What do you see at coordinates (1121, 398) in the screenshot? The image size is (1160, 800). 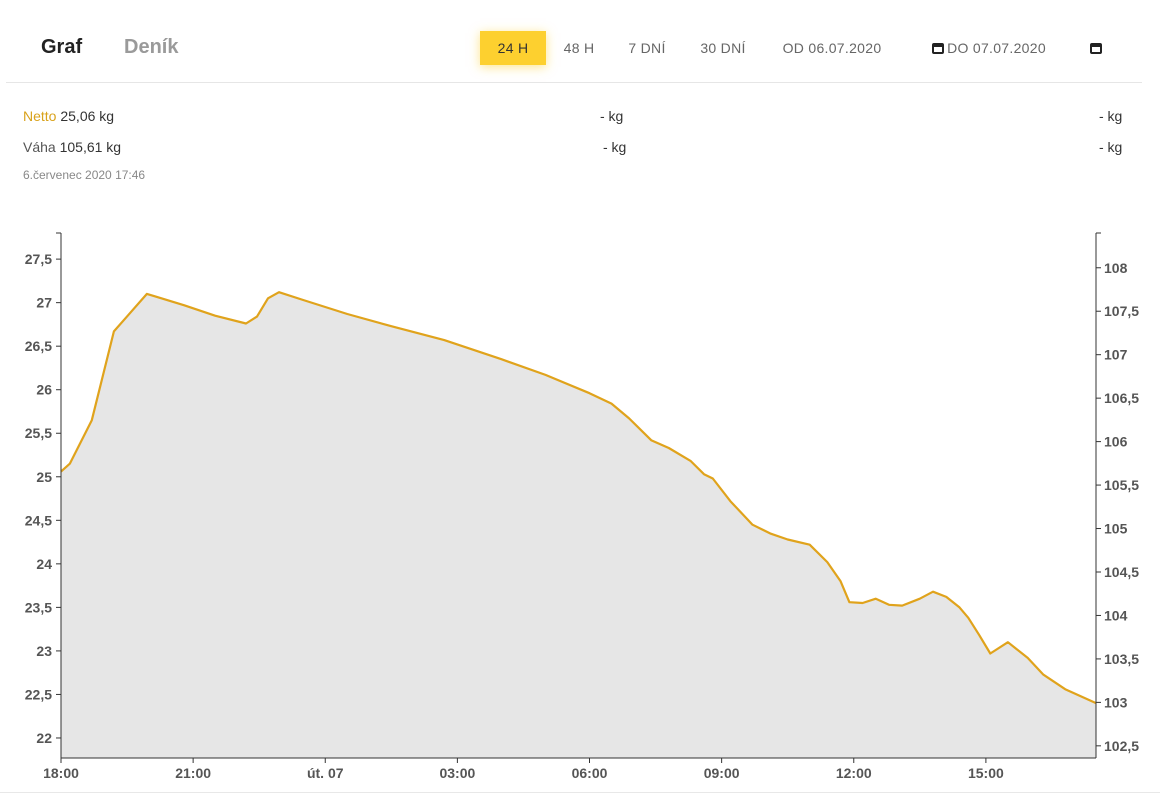 I see `y-right-tick-label: 106,5` at bounding box center [1121, 398].